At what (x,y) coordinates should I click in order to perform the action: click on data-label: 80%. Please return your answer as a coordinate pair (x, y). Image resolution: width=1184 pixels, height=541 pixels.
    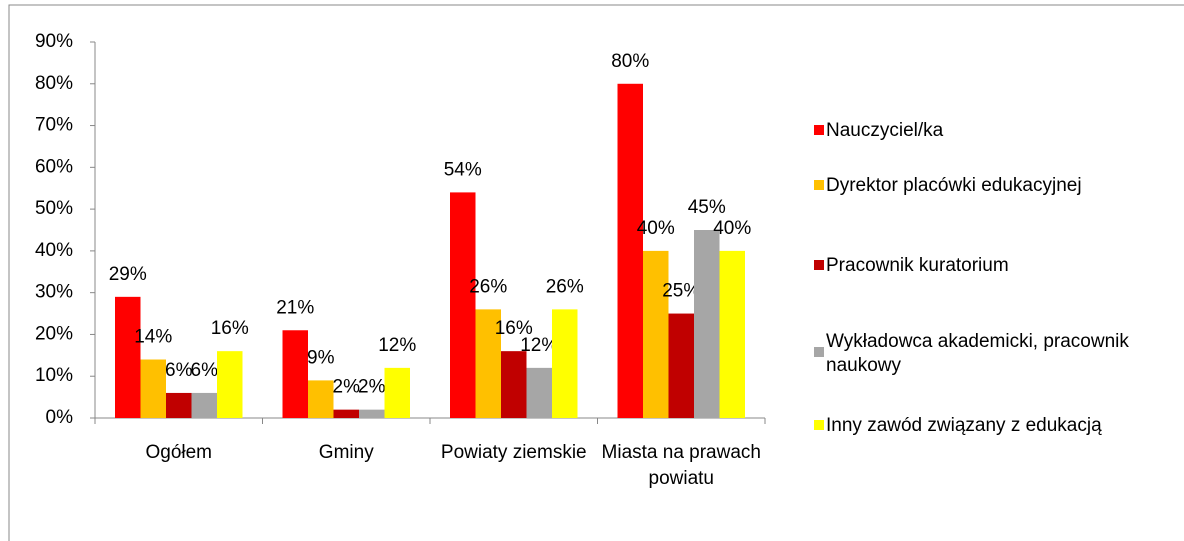
    Looking at the image, I should click on (630, 61).